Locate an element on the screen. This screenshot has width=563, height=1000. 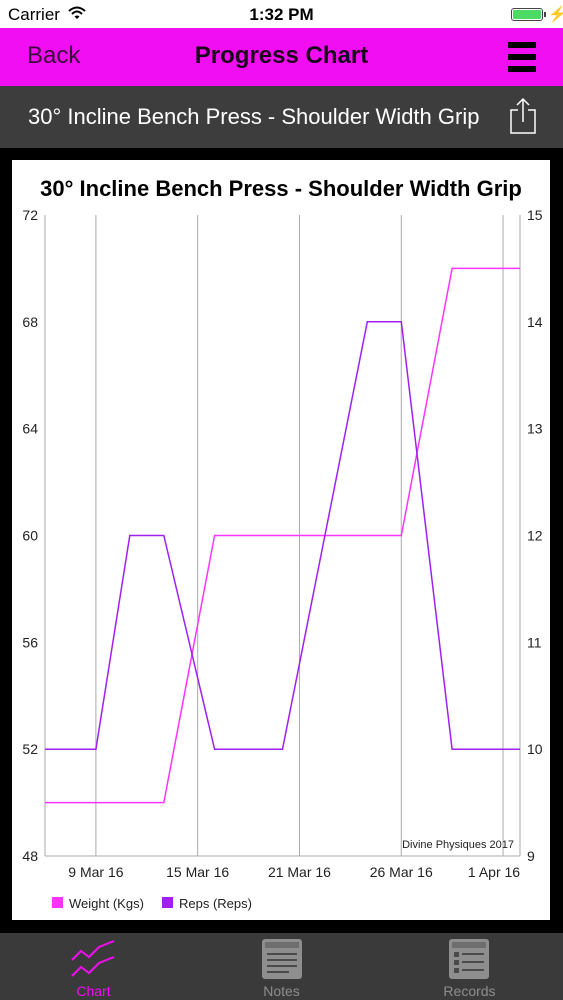
share-icon is located at coordinates (523, 116).